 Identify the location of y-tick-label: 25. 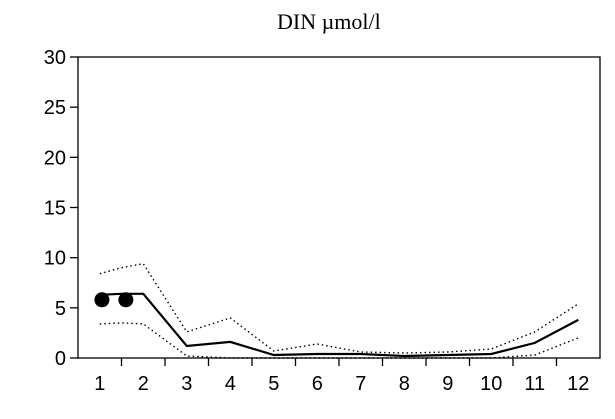
(55, 108).